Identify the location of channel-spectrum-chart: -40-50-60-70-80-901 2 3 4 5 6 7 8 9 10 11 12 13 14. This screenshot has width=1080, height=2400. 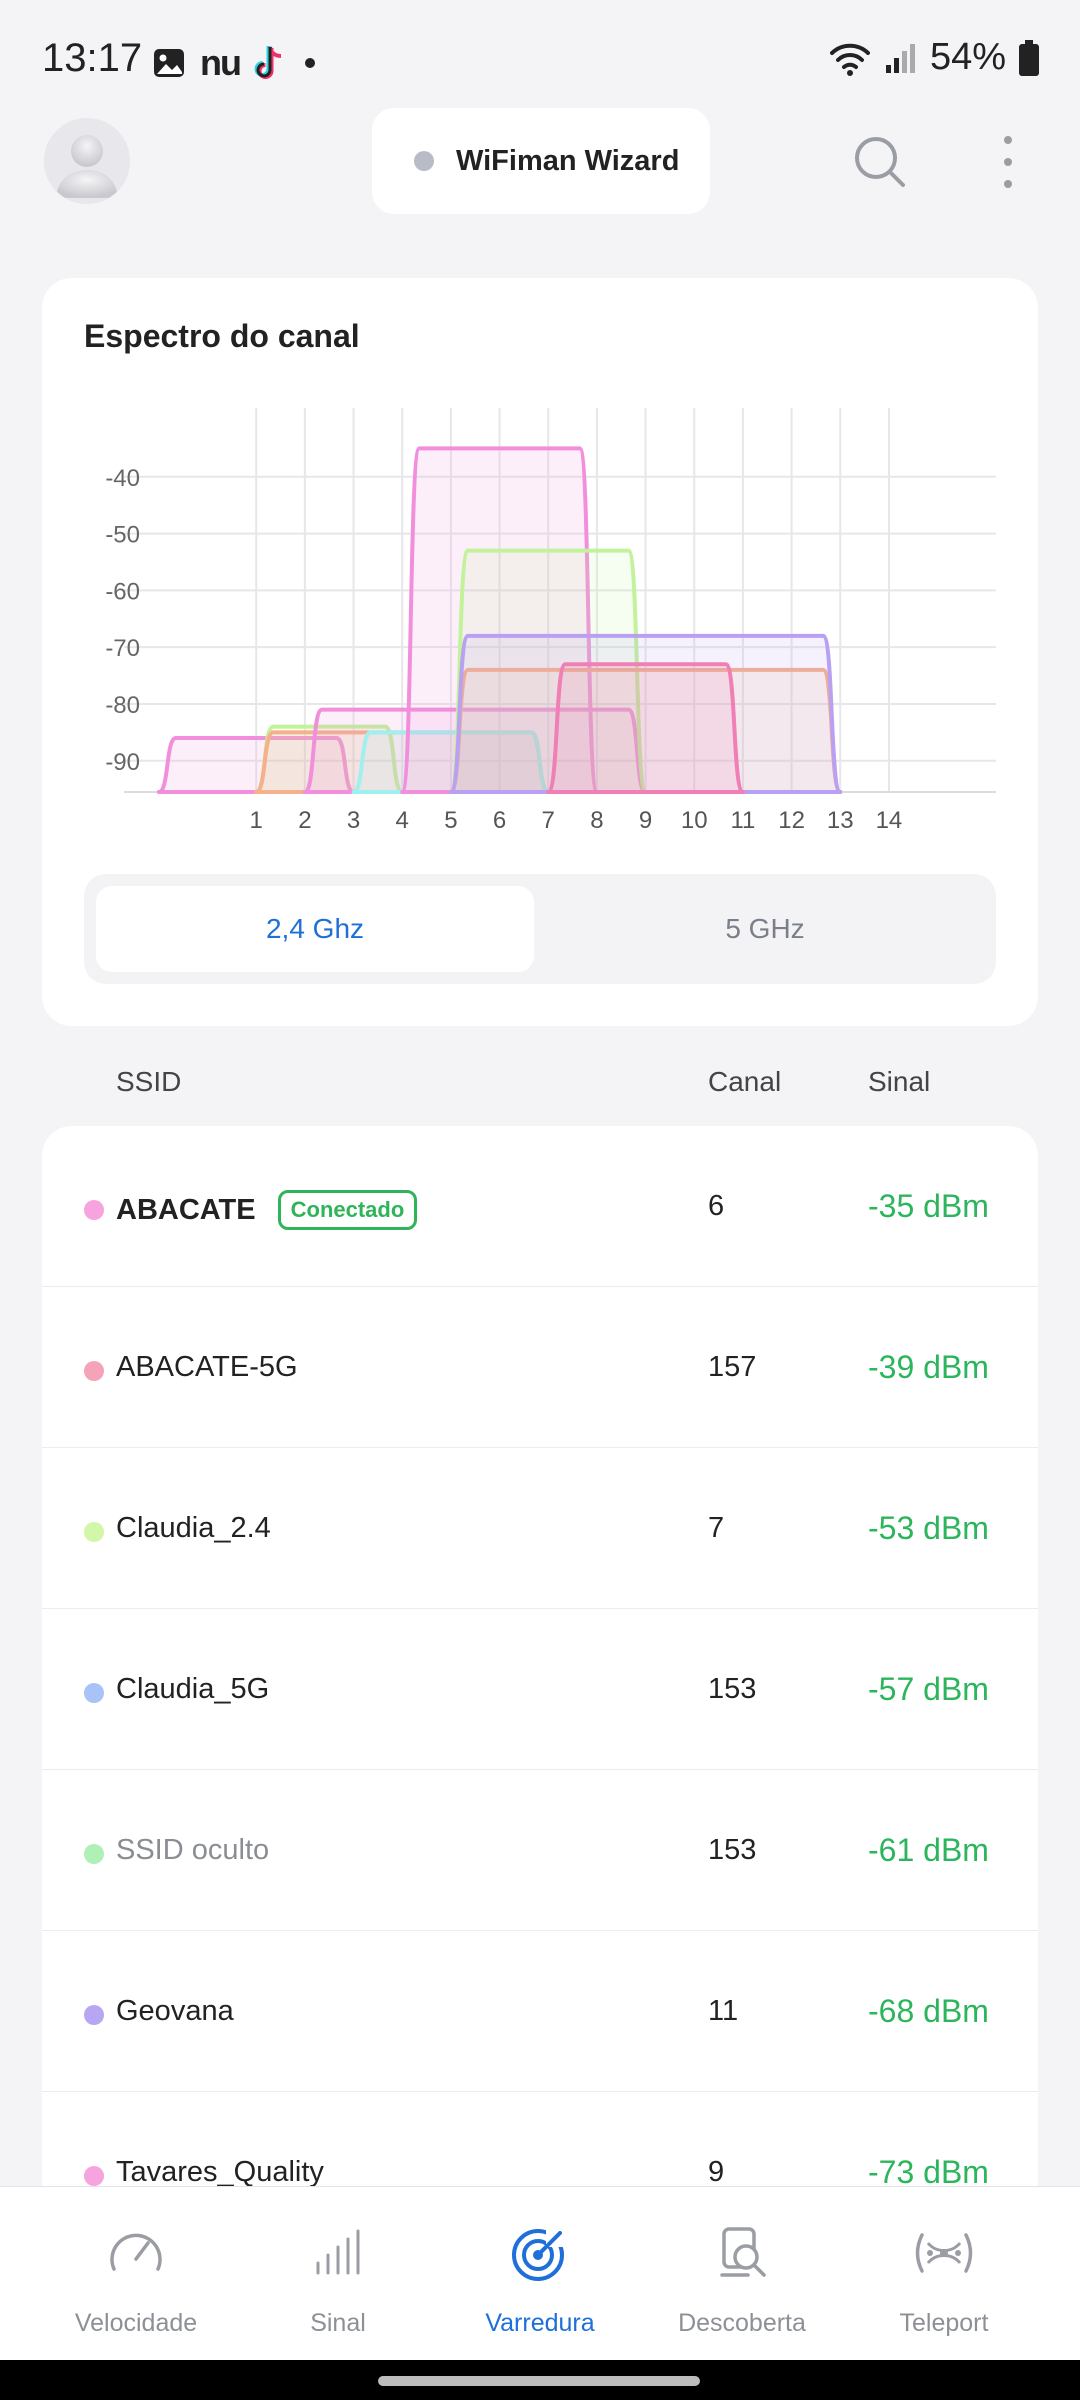
(550, 621).